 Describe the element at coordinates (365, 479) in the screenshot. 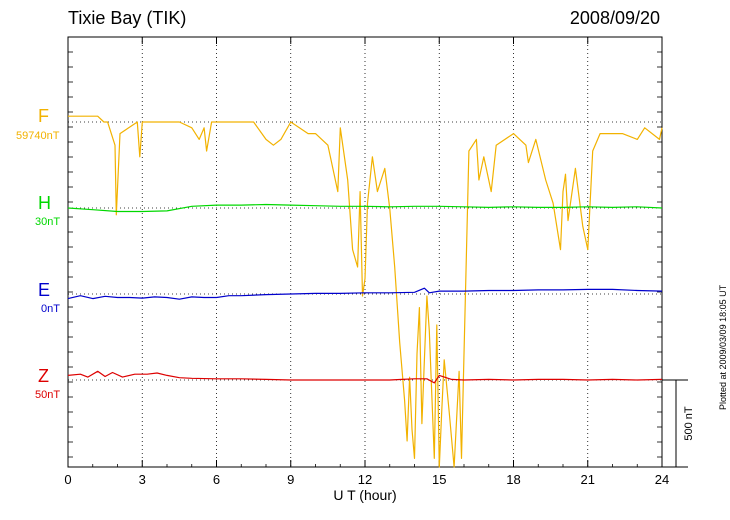

I see `x-tick-label-4: 12` at that location.